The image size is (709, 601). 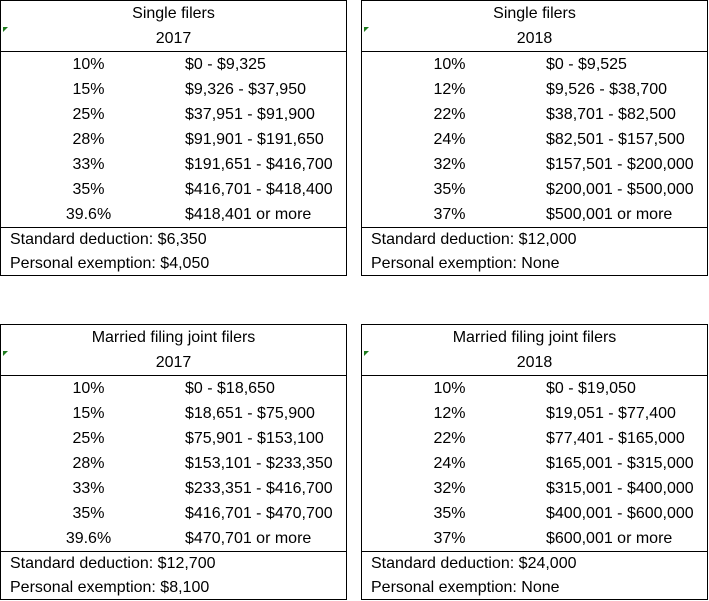 I want to click on bracket-range: $82,501 - $157,500, so click(x=615, y=139).